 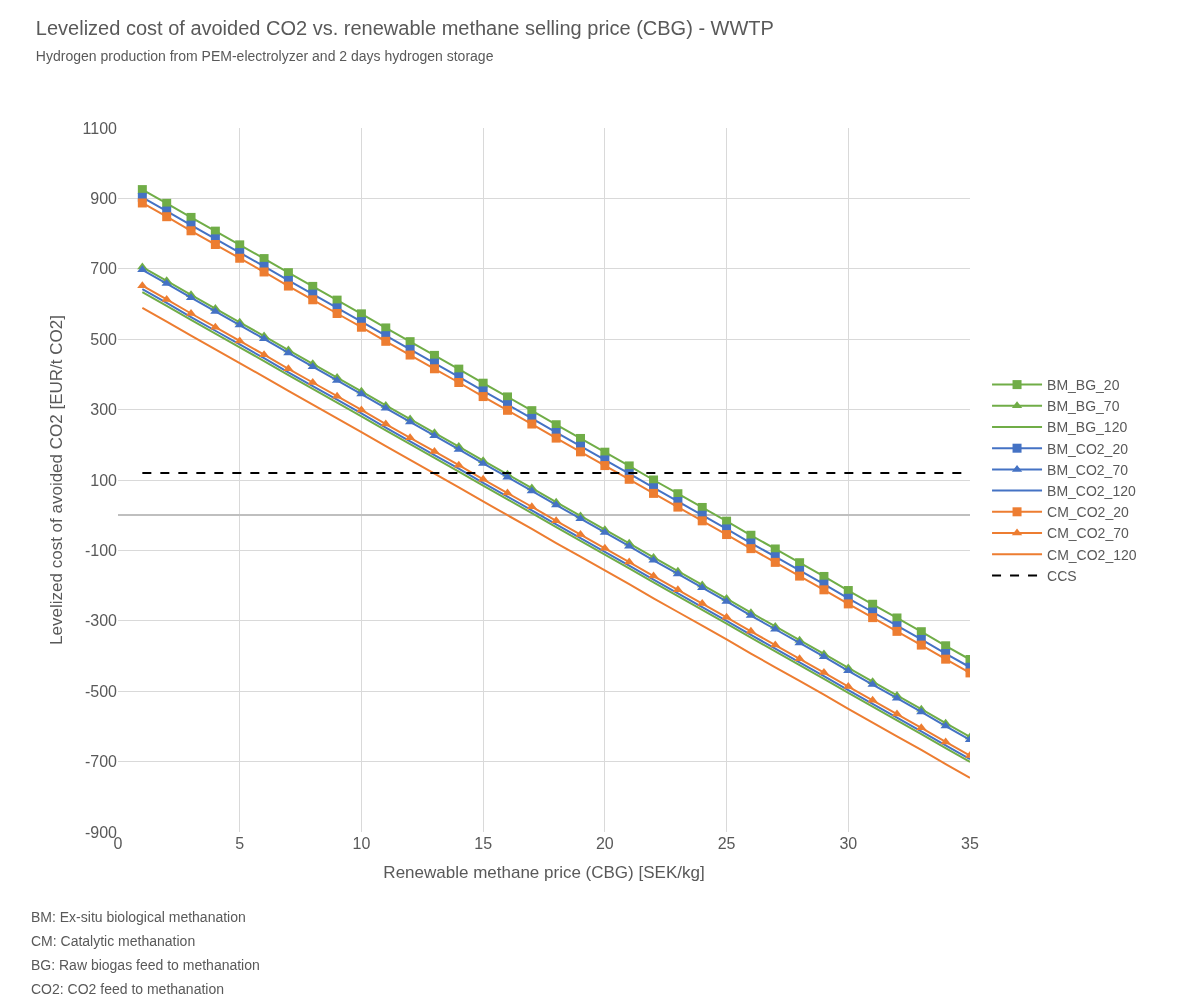 What do you see at coordinates (1088, 533) in the screenshot?
I see `legend-label: CM_CO2_70` at bounding box center [1088, 533].